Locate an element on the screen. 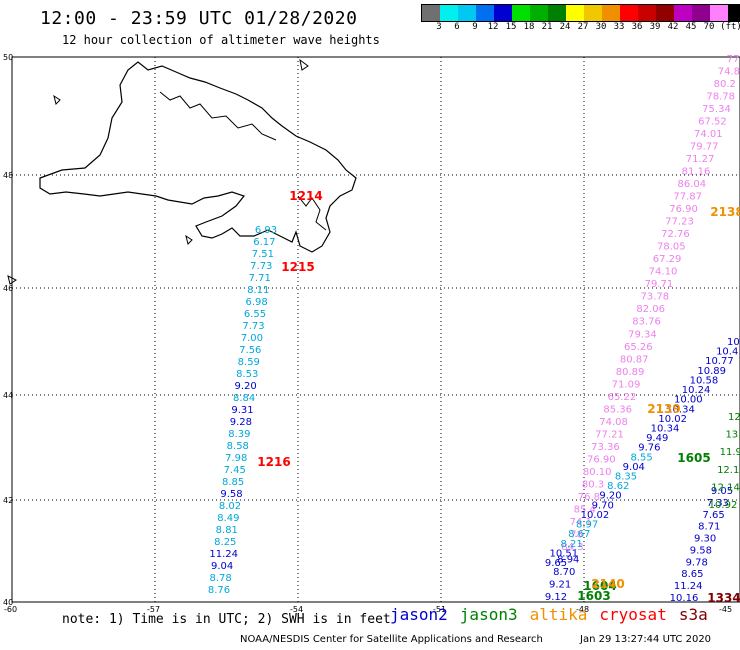  swh-value-blue-track: 8.35 is located at coordinates (626, 477).